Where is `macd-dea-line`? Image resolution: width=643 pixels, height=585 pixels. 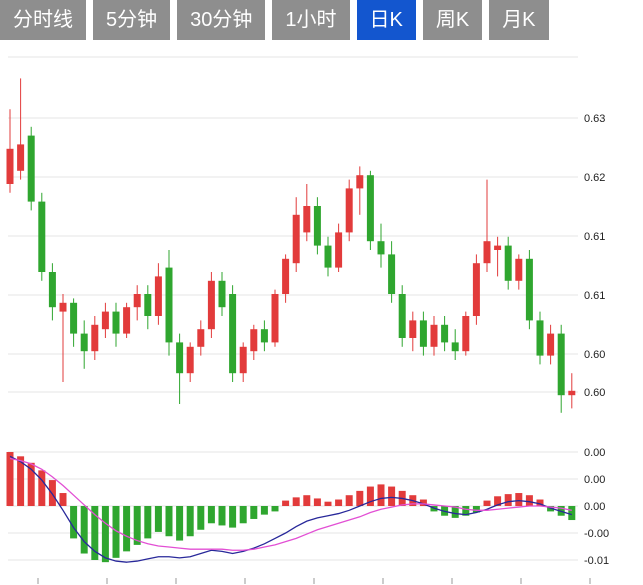 macd-dea-line is located at coordinates (290, 504).